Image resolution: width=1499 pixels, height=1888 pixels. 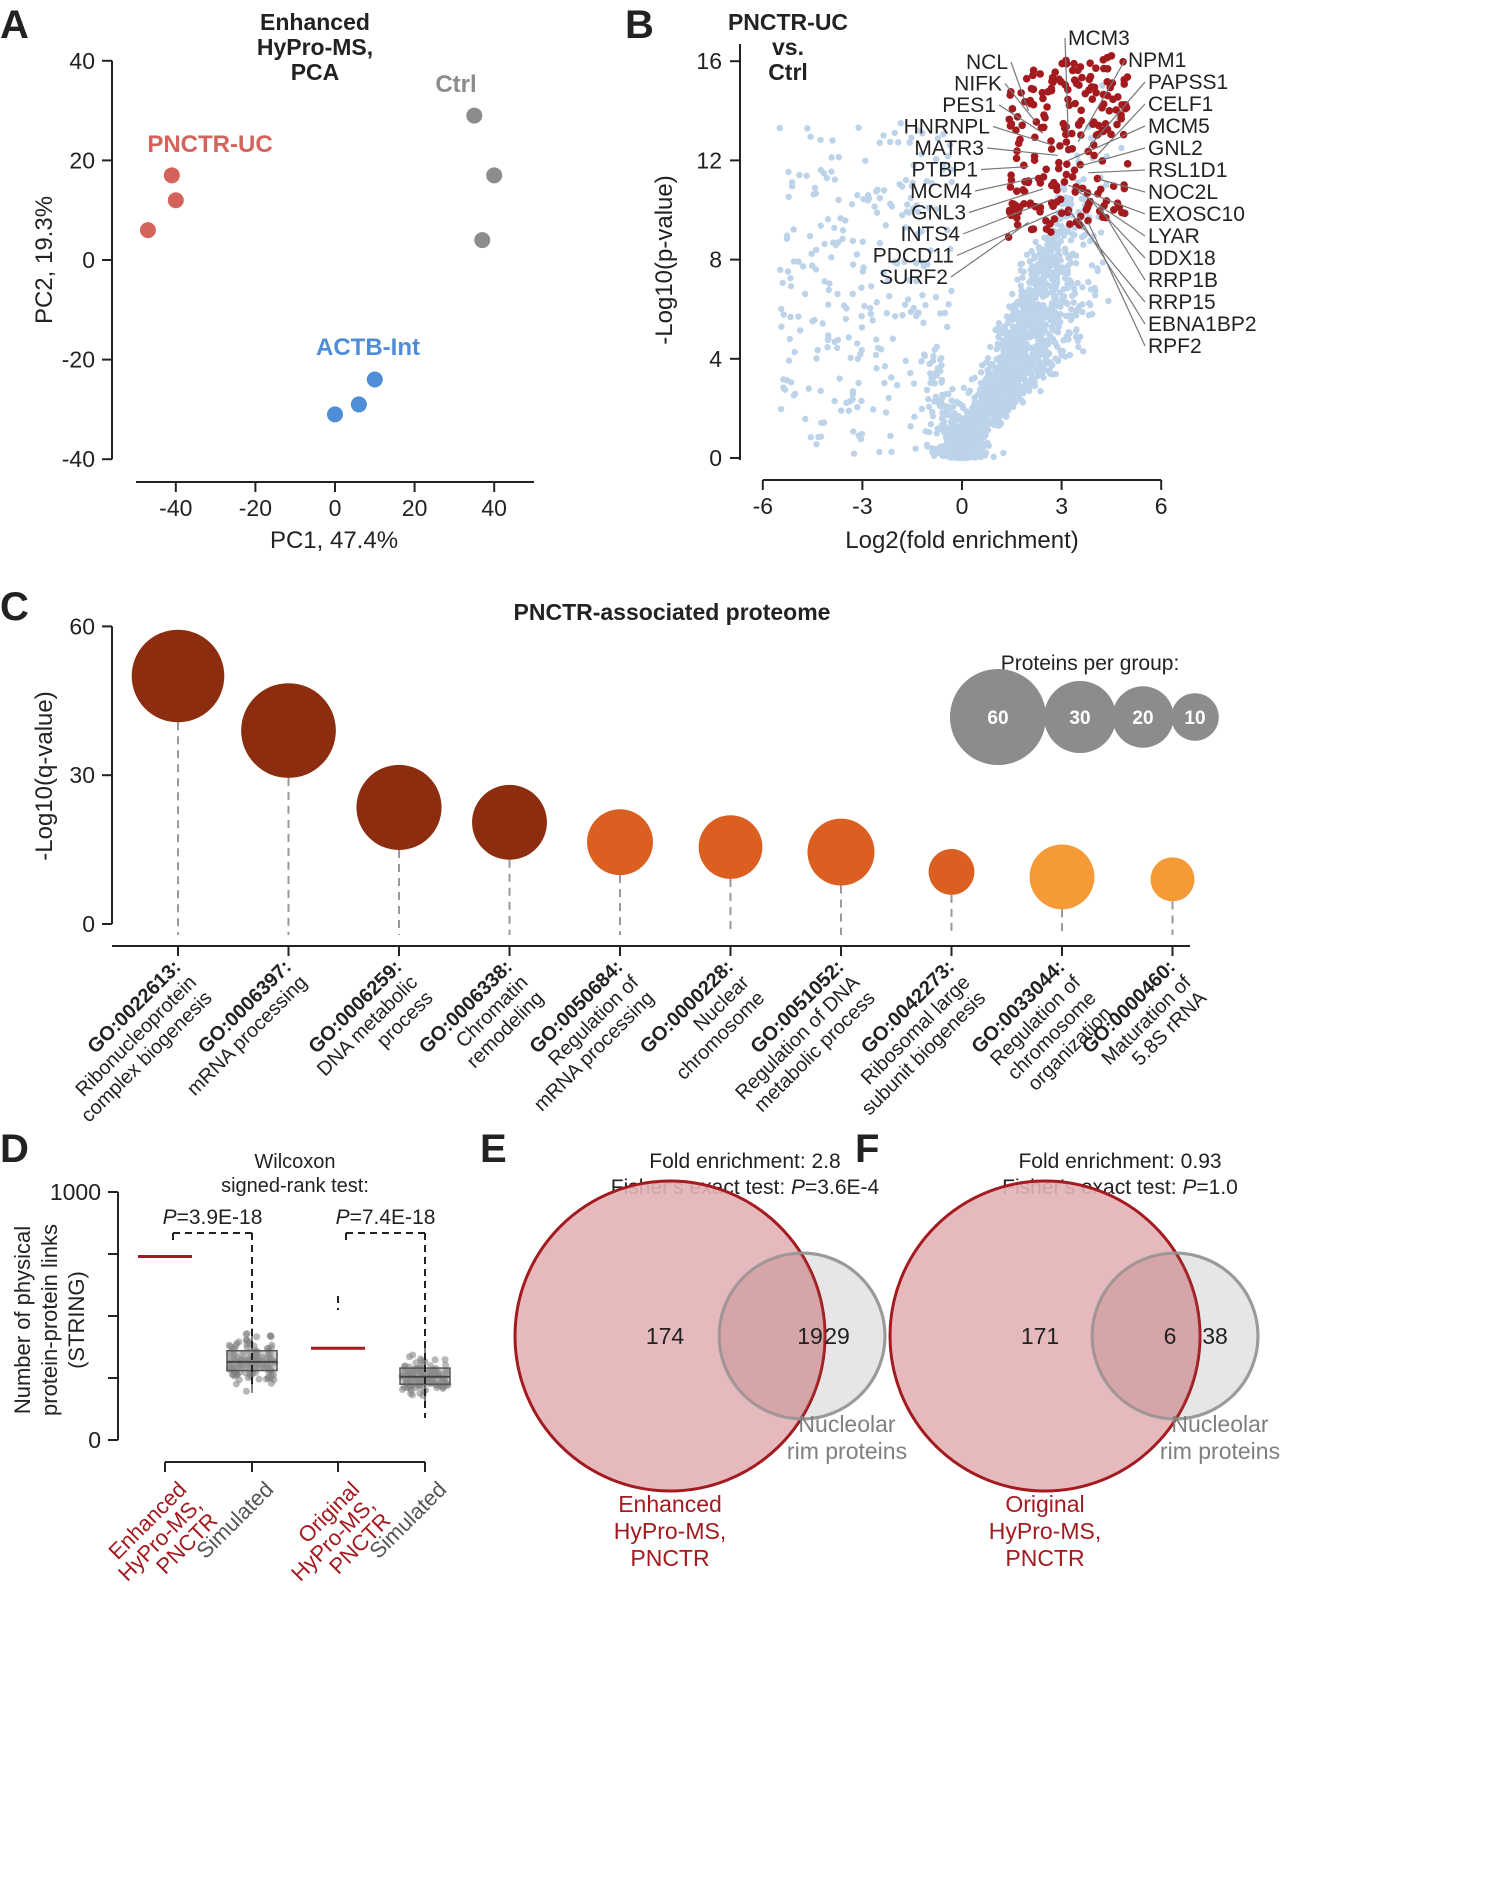 I want to click on gene-label: PAPSS1, so click(x=1188, y=82).